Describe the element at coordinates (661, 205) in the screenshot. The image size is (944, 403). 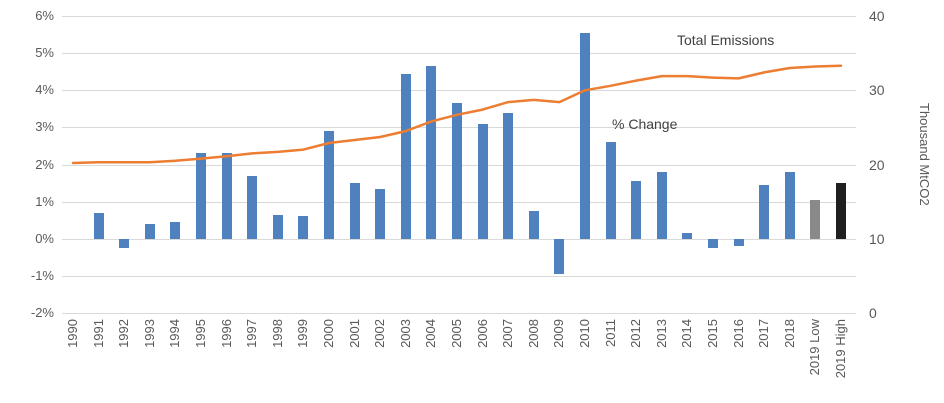
I see `bar-2013` at that location.